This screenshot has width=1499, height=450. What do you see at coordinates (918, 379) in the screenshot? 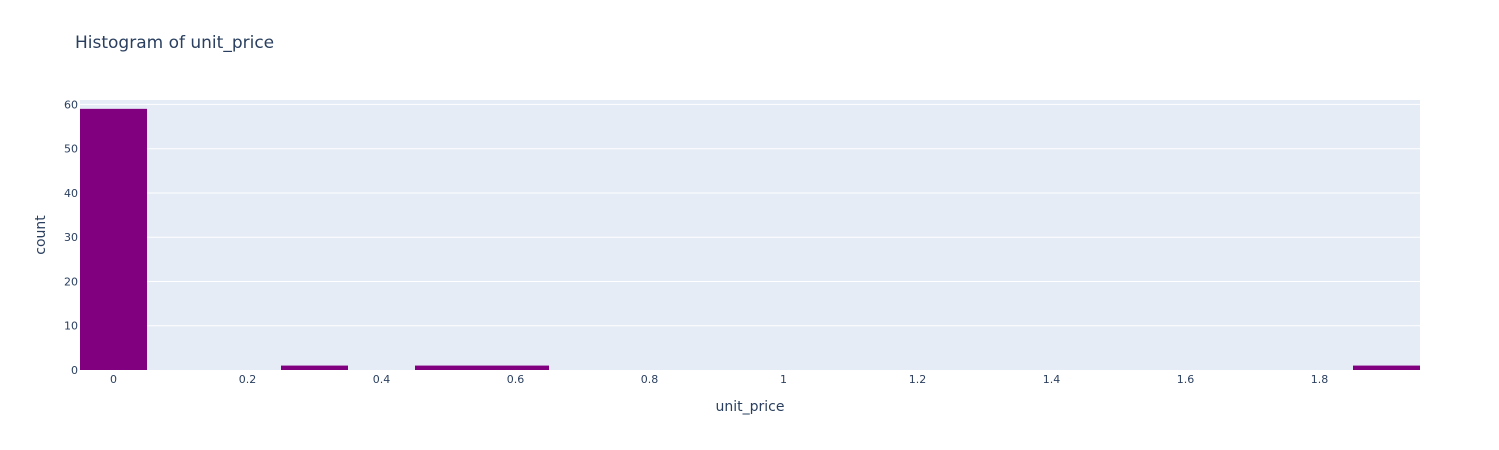
I see `x-tick-label: 1.2` at bounding box center [918, 379].